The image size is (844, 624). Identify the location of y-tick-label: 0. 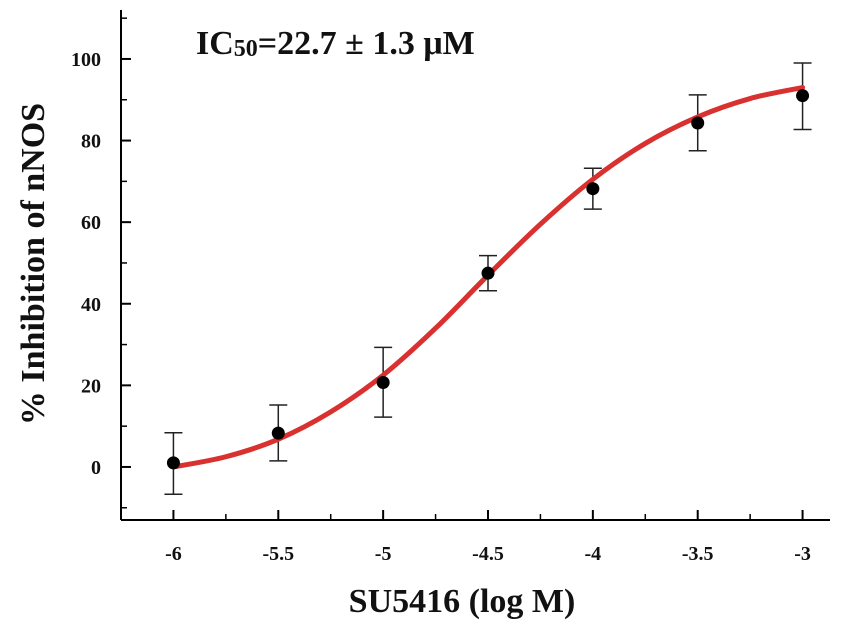
(96, 468).